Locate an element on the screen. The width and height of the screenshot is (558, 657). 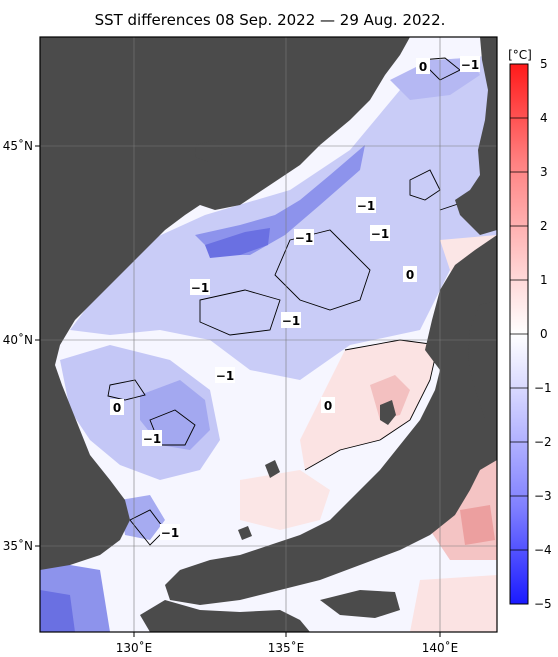
x-tick-label: 140˚E is located at coordinates (440, 647).